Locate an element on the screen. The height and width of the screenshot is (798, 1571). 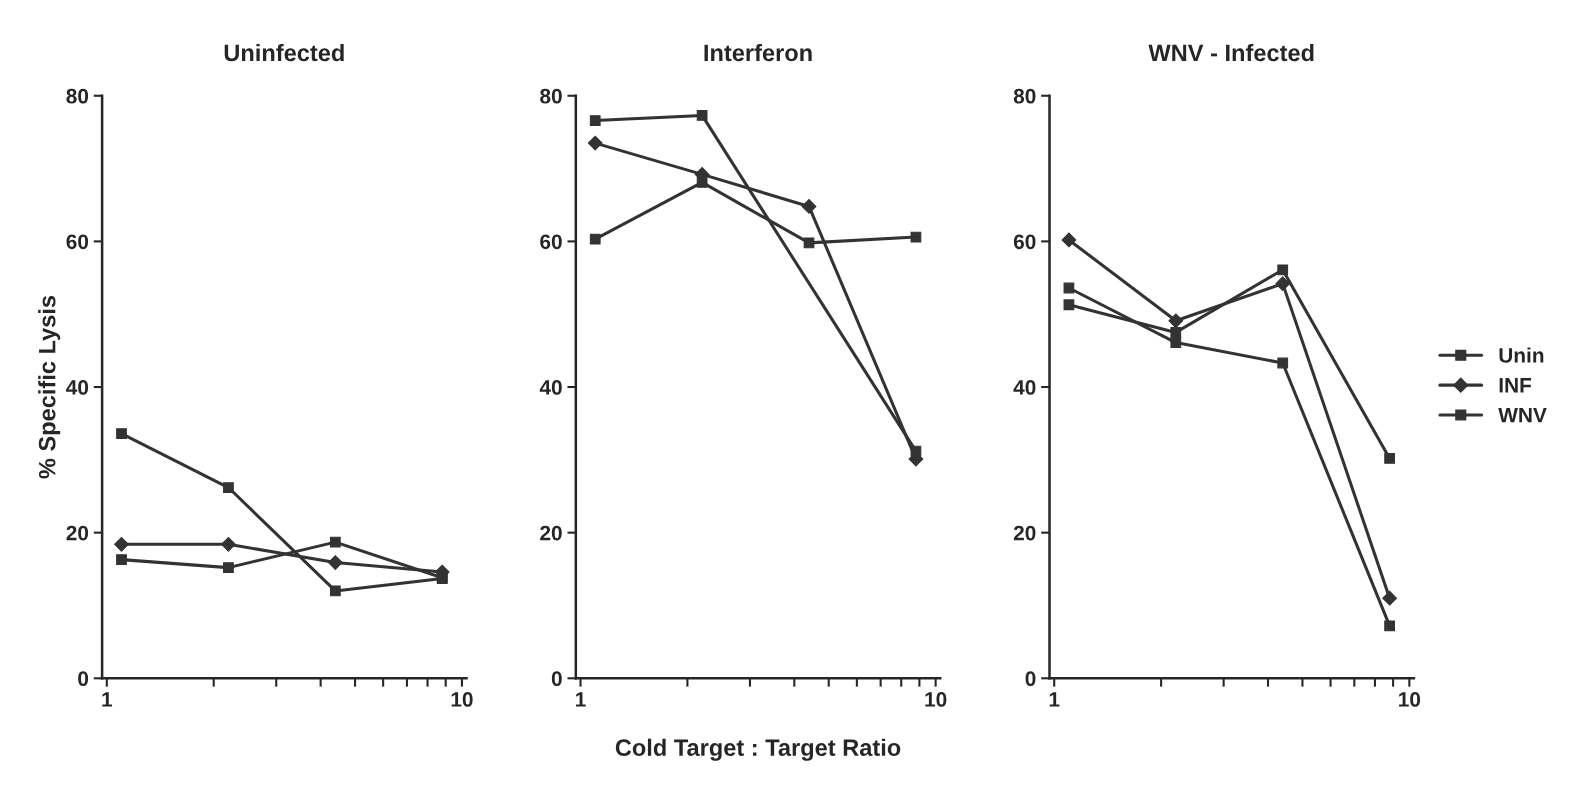
legend-label: Unin is located at coordinates (1521, 355).